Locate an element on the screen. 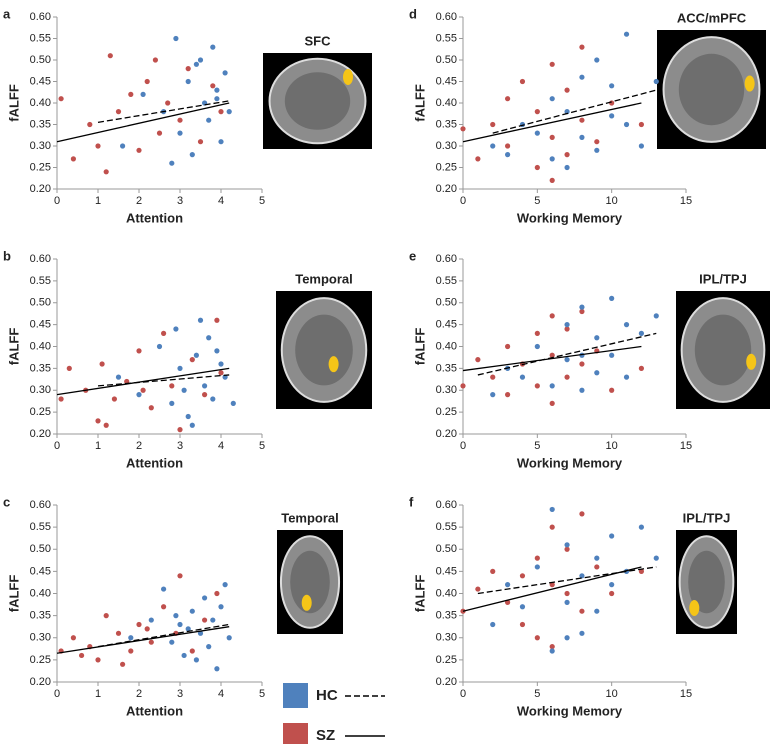 The width and height of the screenshot is (782, 744). panel-letter: f is located at coordinates (411, 501).